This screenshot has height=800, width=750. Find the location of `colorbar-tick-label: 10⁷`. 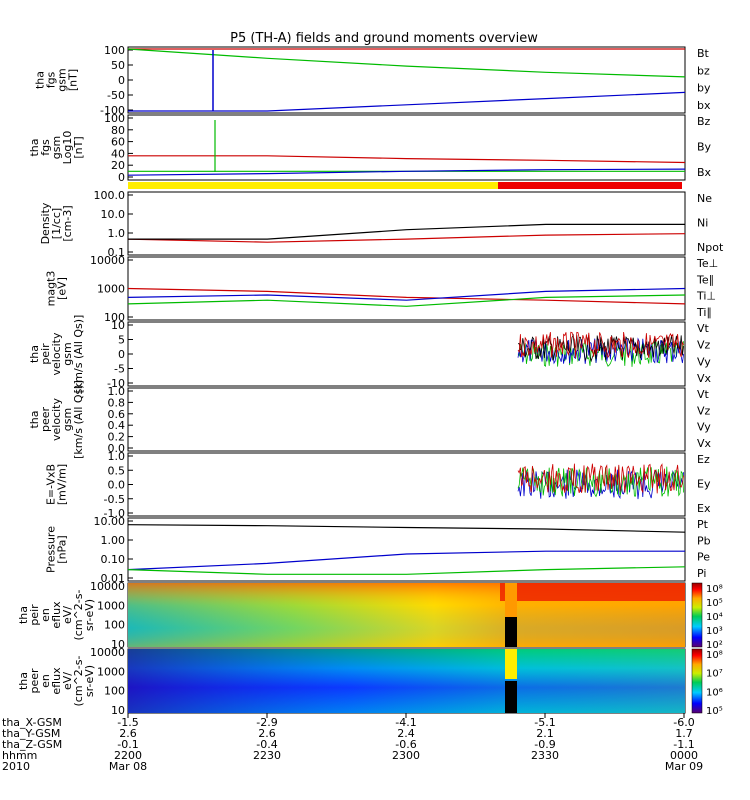

colorbar-tick-label: 10⁷ is located at coordinates (714, 674).